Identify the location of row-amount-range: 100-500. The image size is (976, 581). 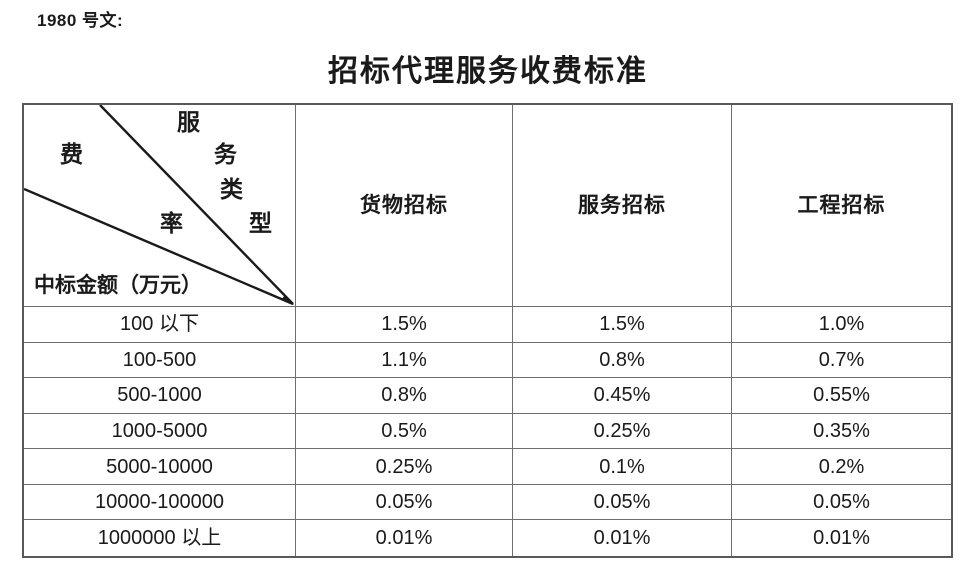
(160, 360).